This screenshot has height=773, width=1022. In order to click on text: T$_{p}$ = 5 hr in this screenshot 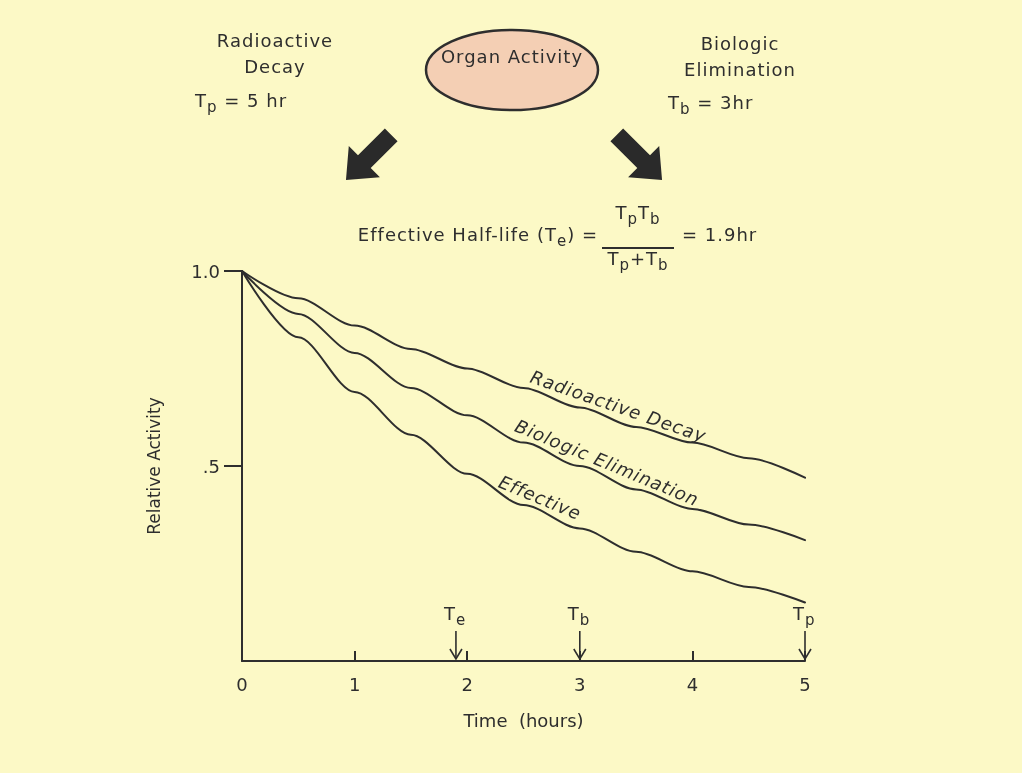, I will do `click(242, 103)`.